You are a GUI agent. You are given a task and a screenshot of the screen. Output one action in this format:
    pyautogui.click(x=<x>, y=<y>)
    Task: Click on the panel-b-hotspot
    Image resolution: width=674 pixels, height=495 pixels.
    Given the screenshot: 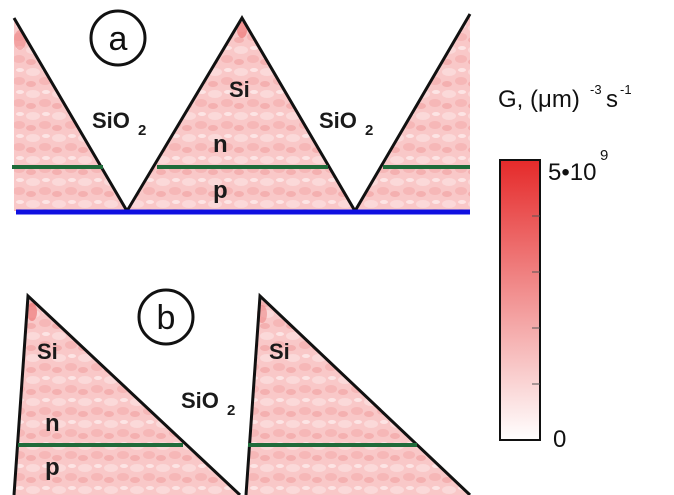 What is the action you would take?
    pyautogui.click(x=32, y=312)
    